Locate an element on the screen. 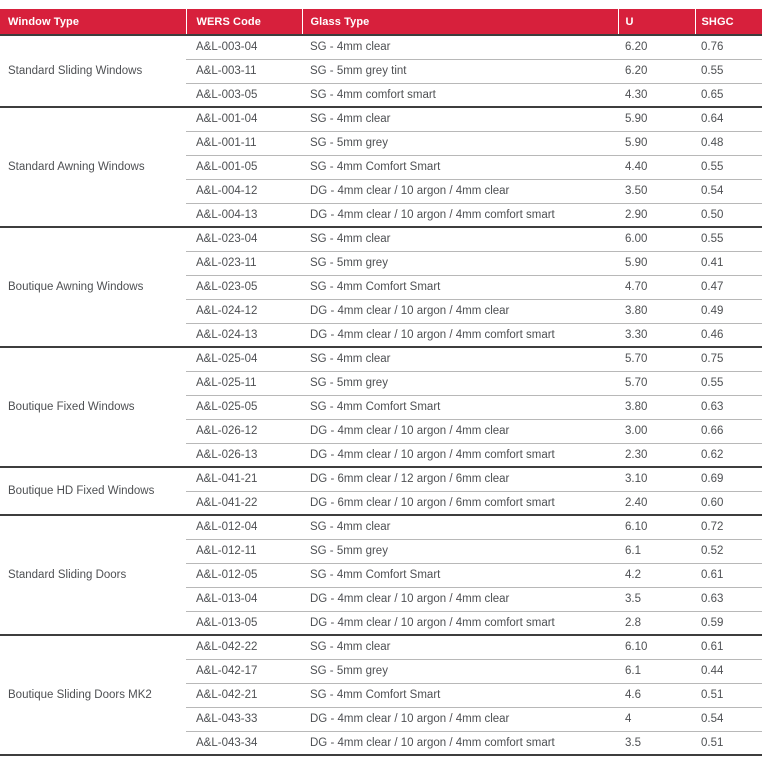 The image size is (770, 763). wers-code-cell: A&L-001-11 is located at coordinates (244, 142).